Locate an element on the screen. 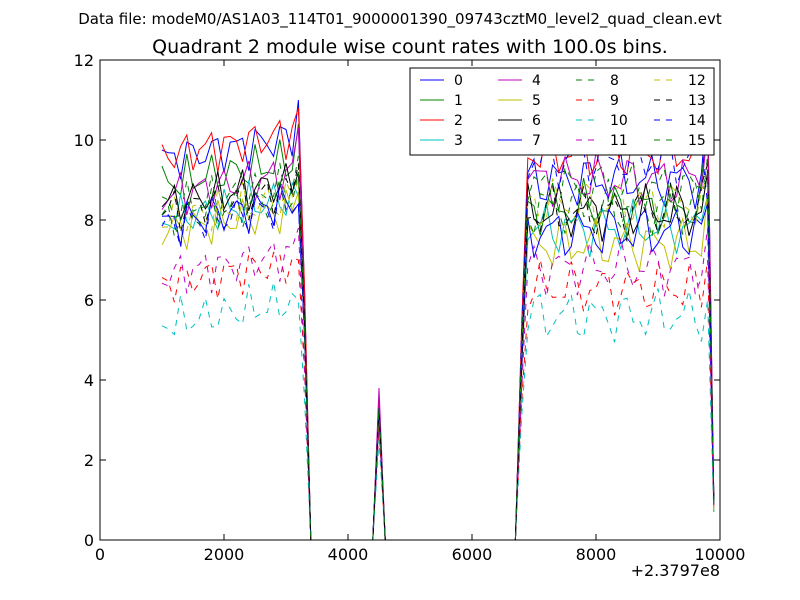  x-tick-label: 2000 is located at coordinates (224, 554).